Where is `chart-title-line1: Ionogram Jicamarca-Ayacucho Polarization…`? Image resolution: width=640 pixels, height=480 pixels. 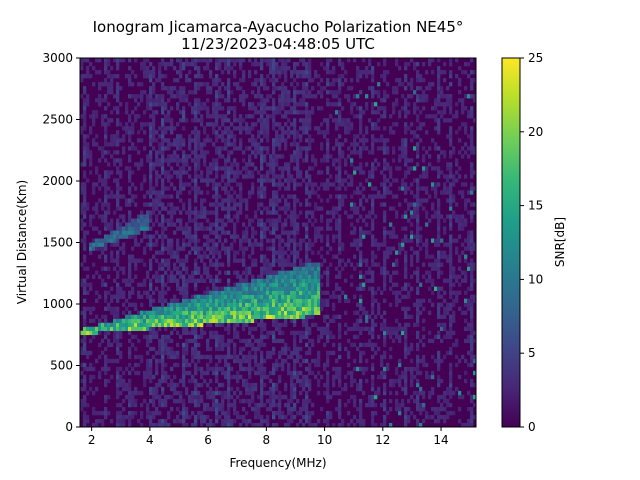
chart-title-line1: Ionogram Jicamarca-Ayacucho Polarization… is located at coordinates (278, 27).